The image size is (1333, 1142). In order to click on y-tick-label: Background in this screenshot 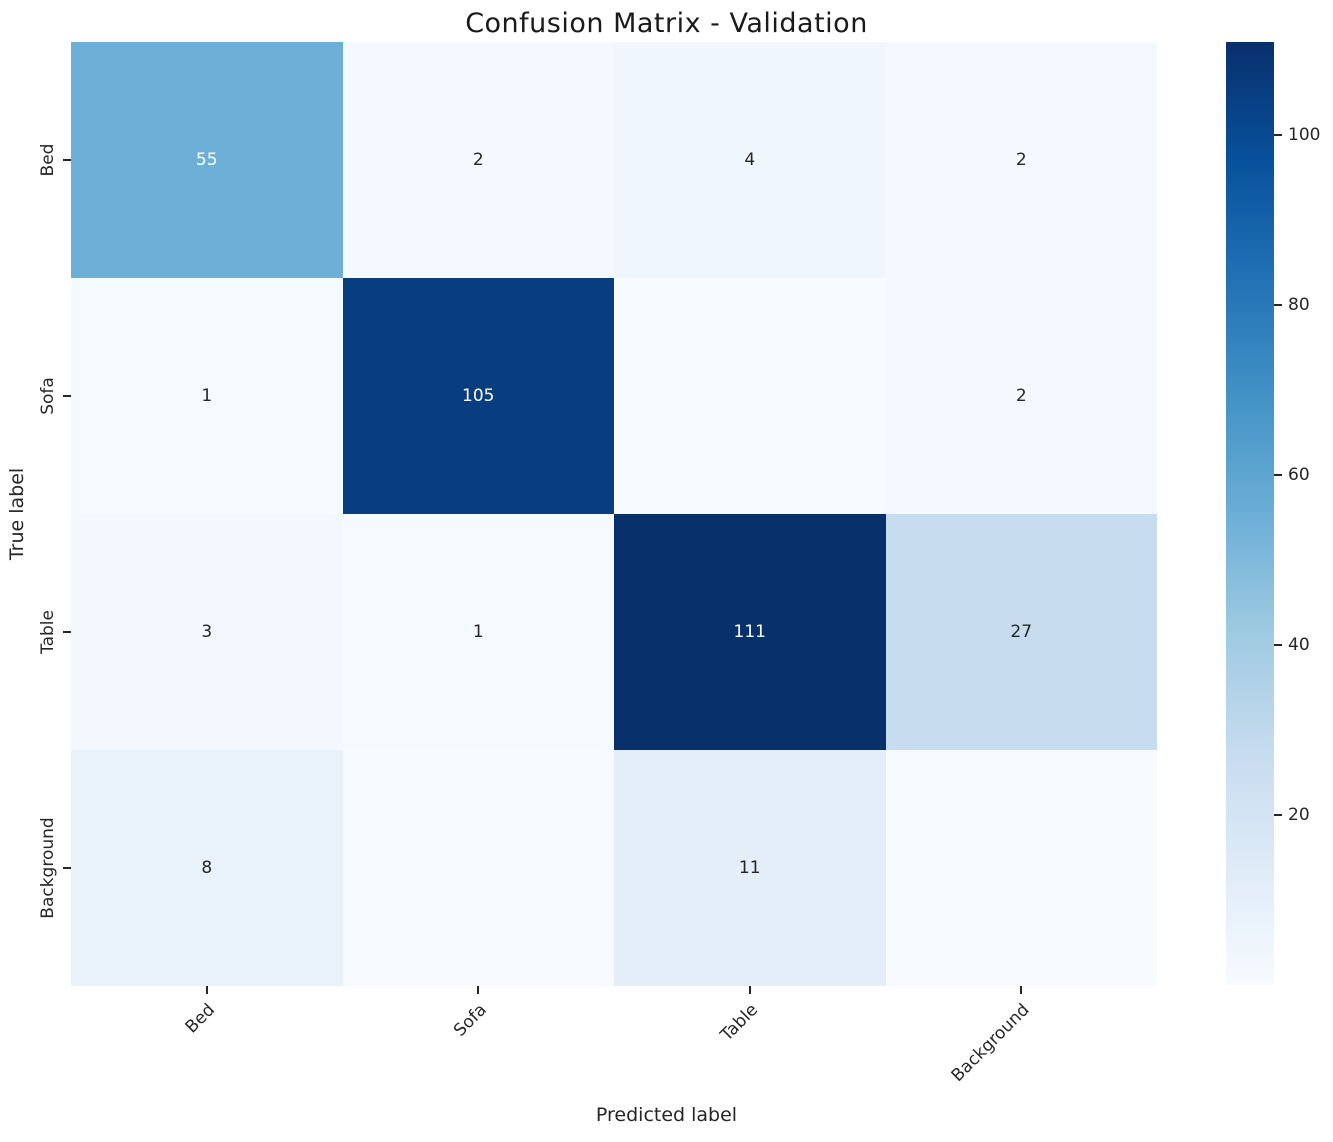, I will do `click(48, 868)`.